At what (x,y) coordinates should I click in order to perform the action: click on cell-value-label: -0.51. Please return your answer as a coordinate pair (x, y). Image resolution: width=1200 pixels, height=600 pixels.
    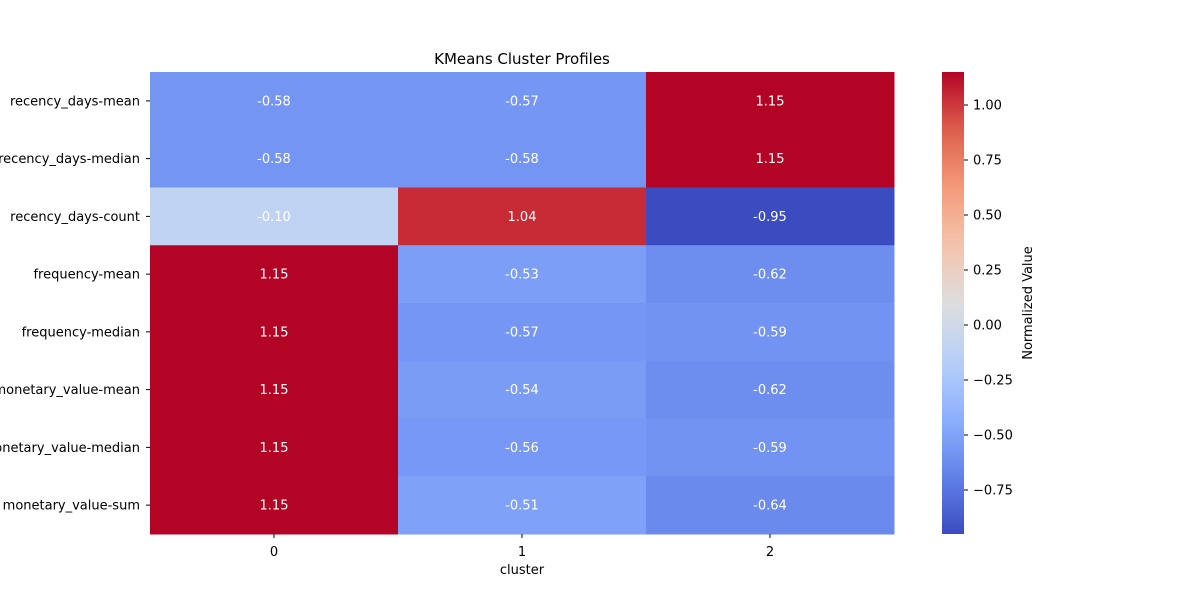
    Looking at the image, I should click on (522, 506).